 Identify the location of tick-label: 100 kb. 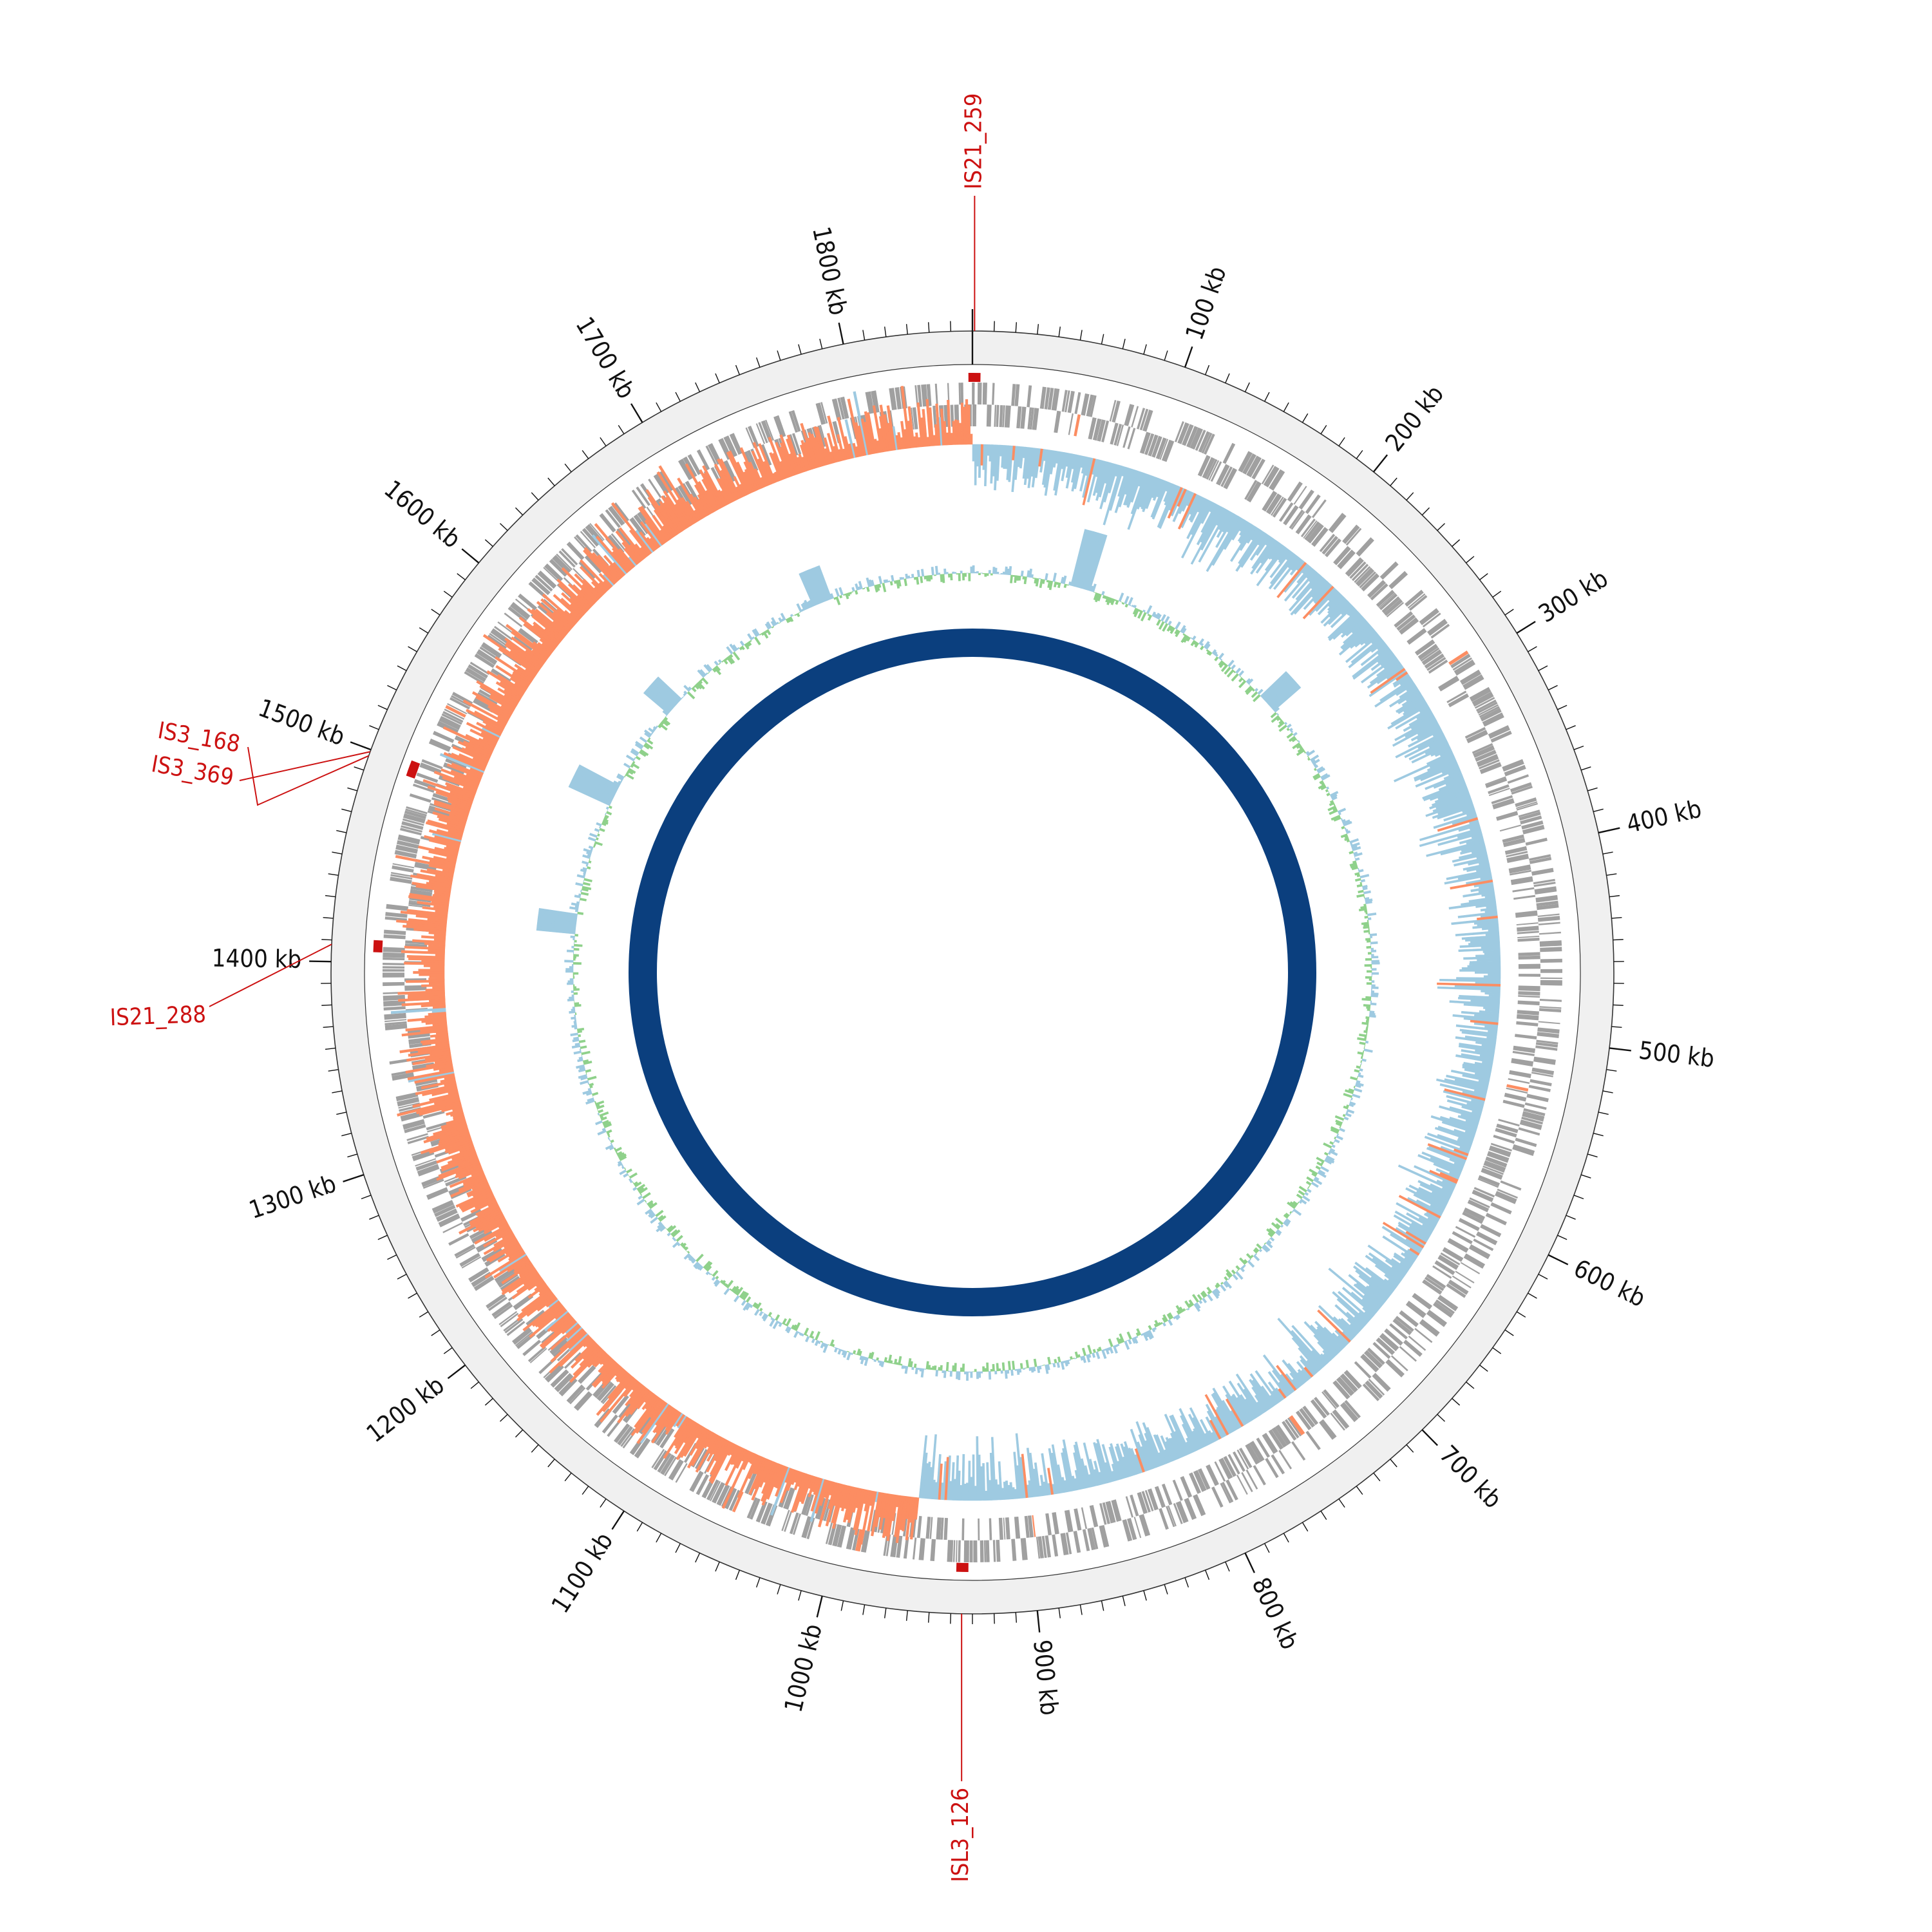
(1205, 303).